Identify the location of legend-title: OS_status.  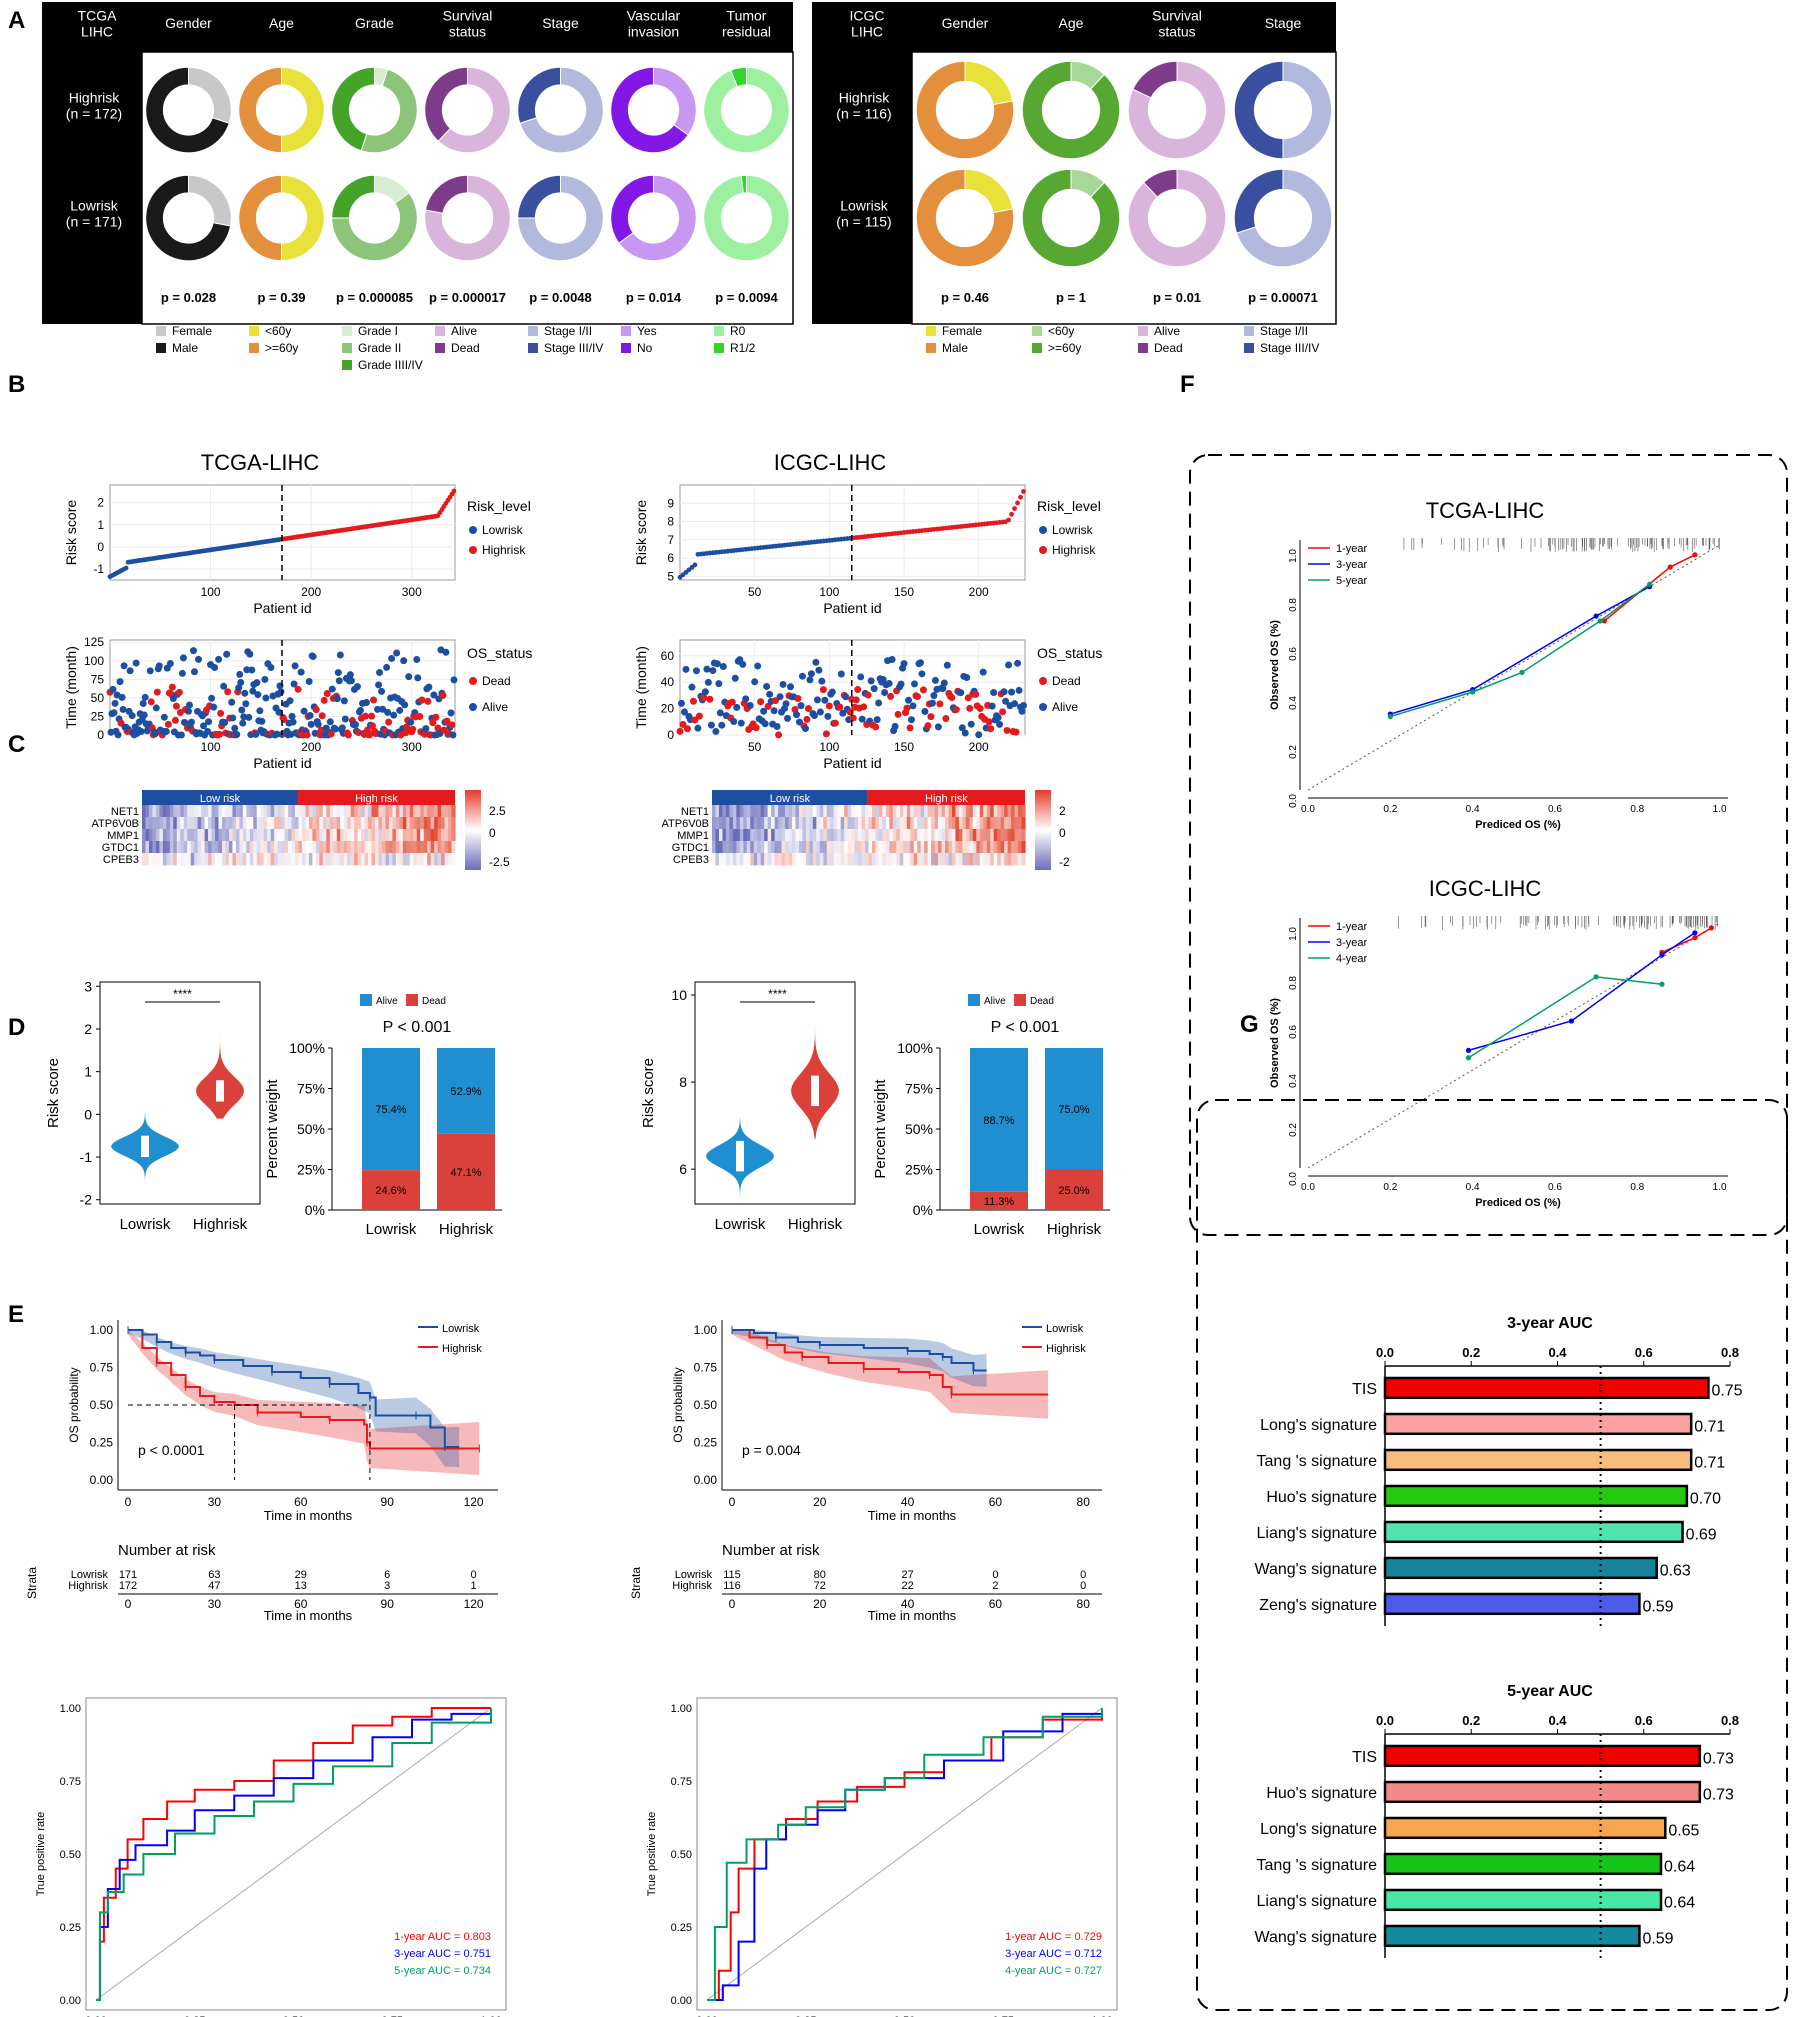
(1069, 653).